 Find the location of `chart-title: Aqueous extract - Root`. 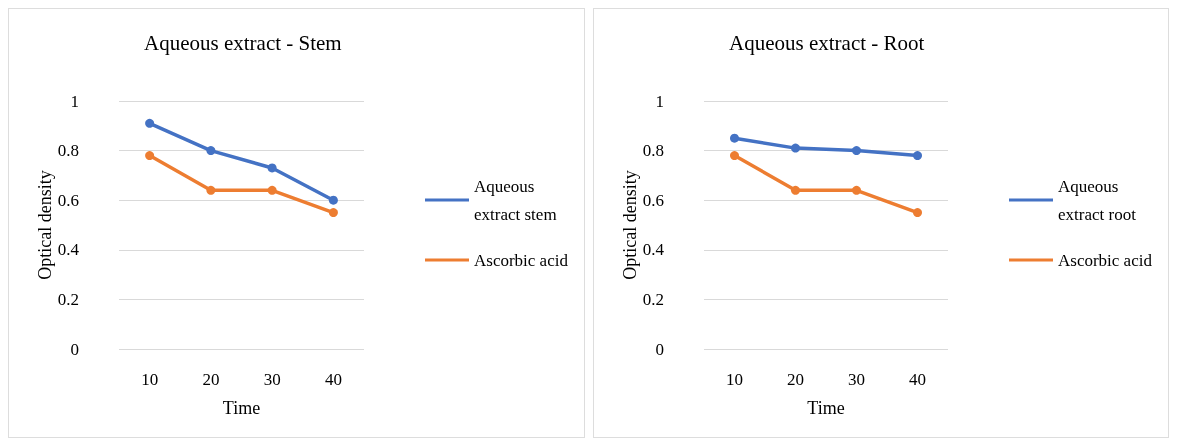

chart-title: Aqueous extract - Root is located at coordinates (827, 42).